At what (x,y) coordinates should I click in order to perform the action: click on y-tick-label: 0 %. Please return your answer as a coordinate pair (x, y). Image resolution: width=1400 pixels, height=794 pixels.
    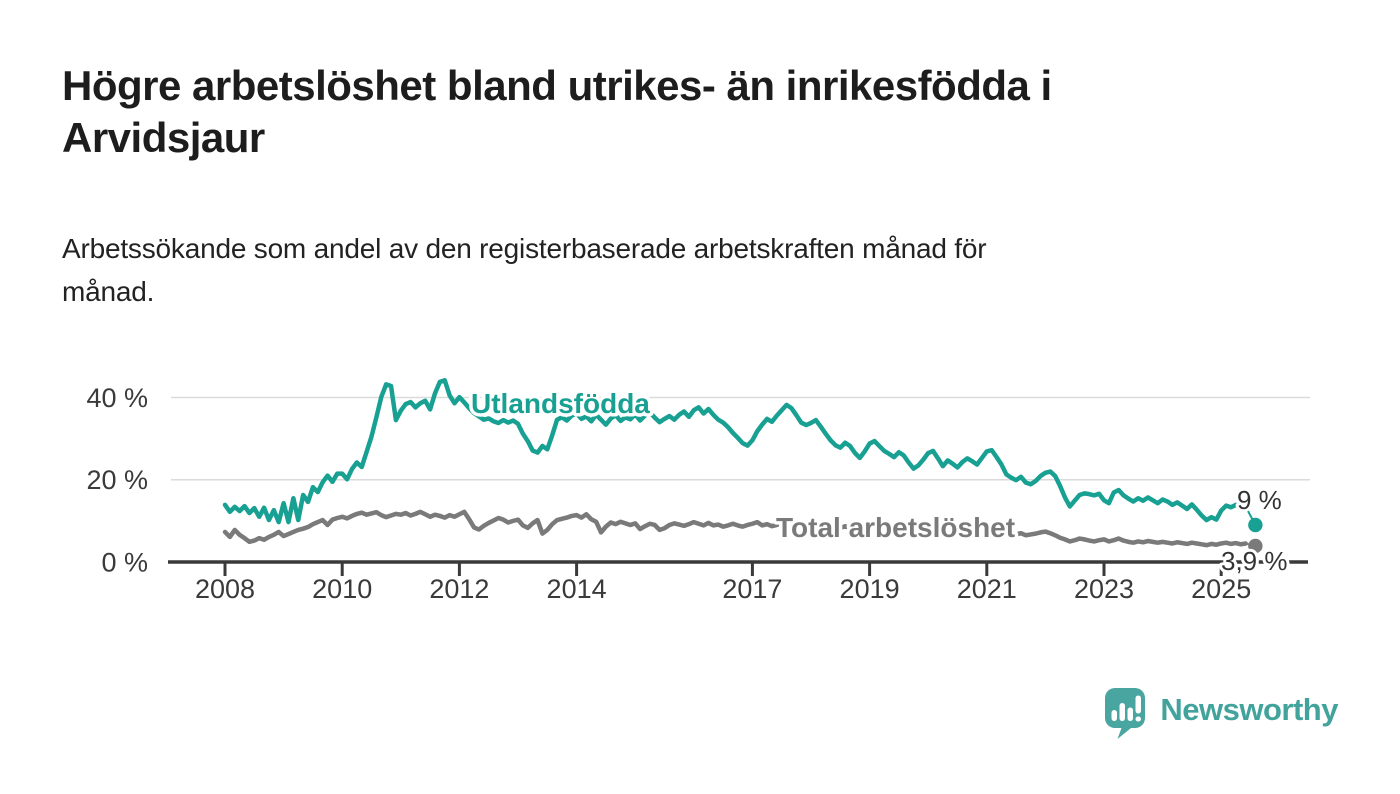
    Looking at the image, I should click on (124, 562).